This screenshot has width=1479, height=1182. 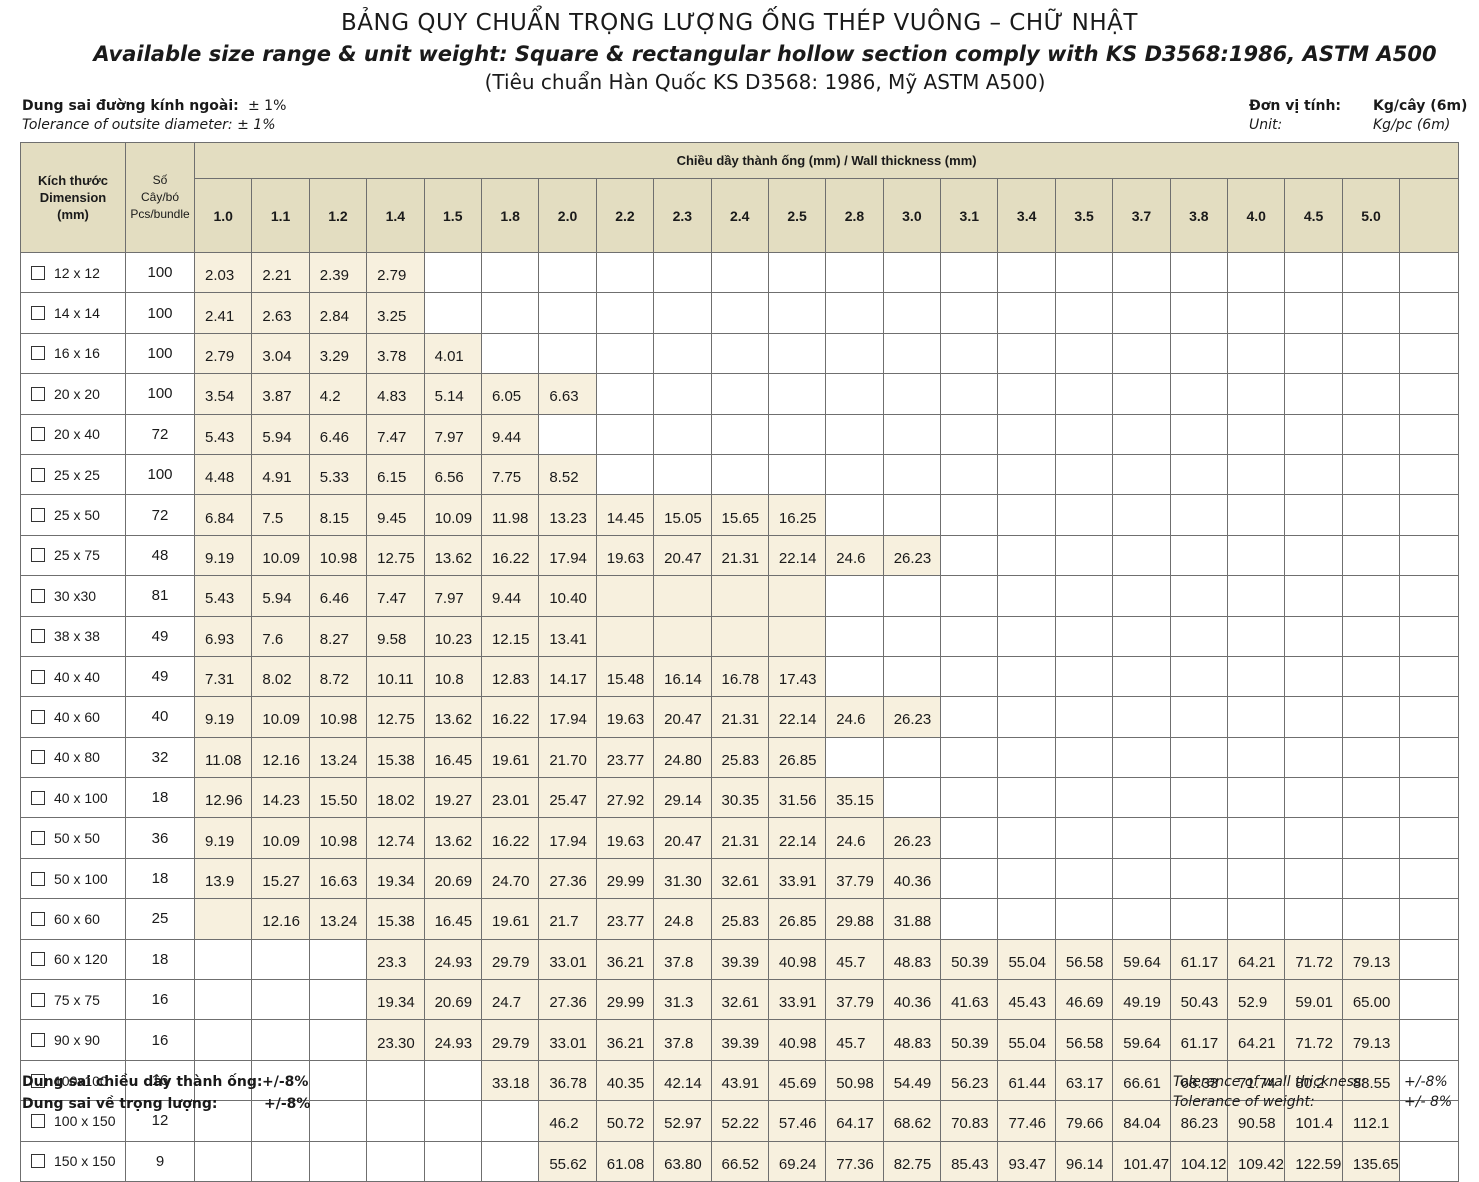 I want to click on thickness: 2.5, so click(x=797, y=215).